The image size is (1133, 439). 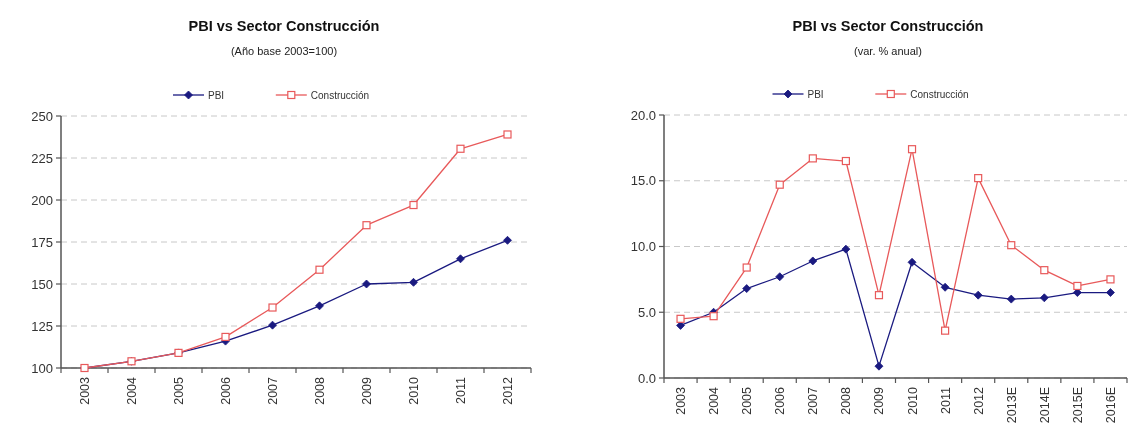 What do you see at coordinates (42, 116) in the screenshot?
I see `y-tick-label: 250` at bounding box center [42, 116].